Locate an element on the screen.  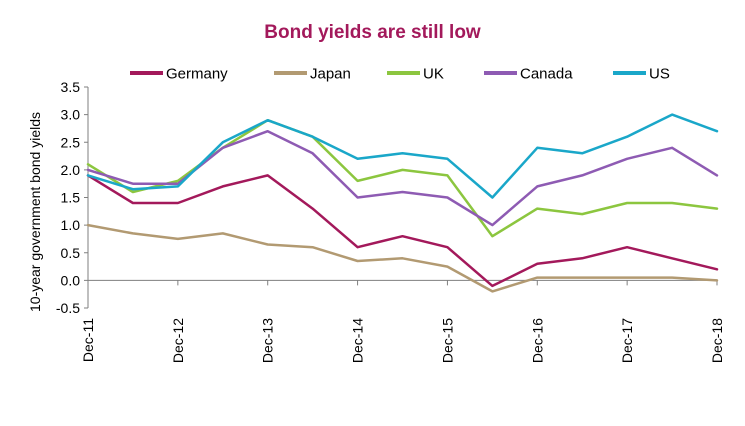
legend-label-us: US is located at coordinates (659, 74).